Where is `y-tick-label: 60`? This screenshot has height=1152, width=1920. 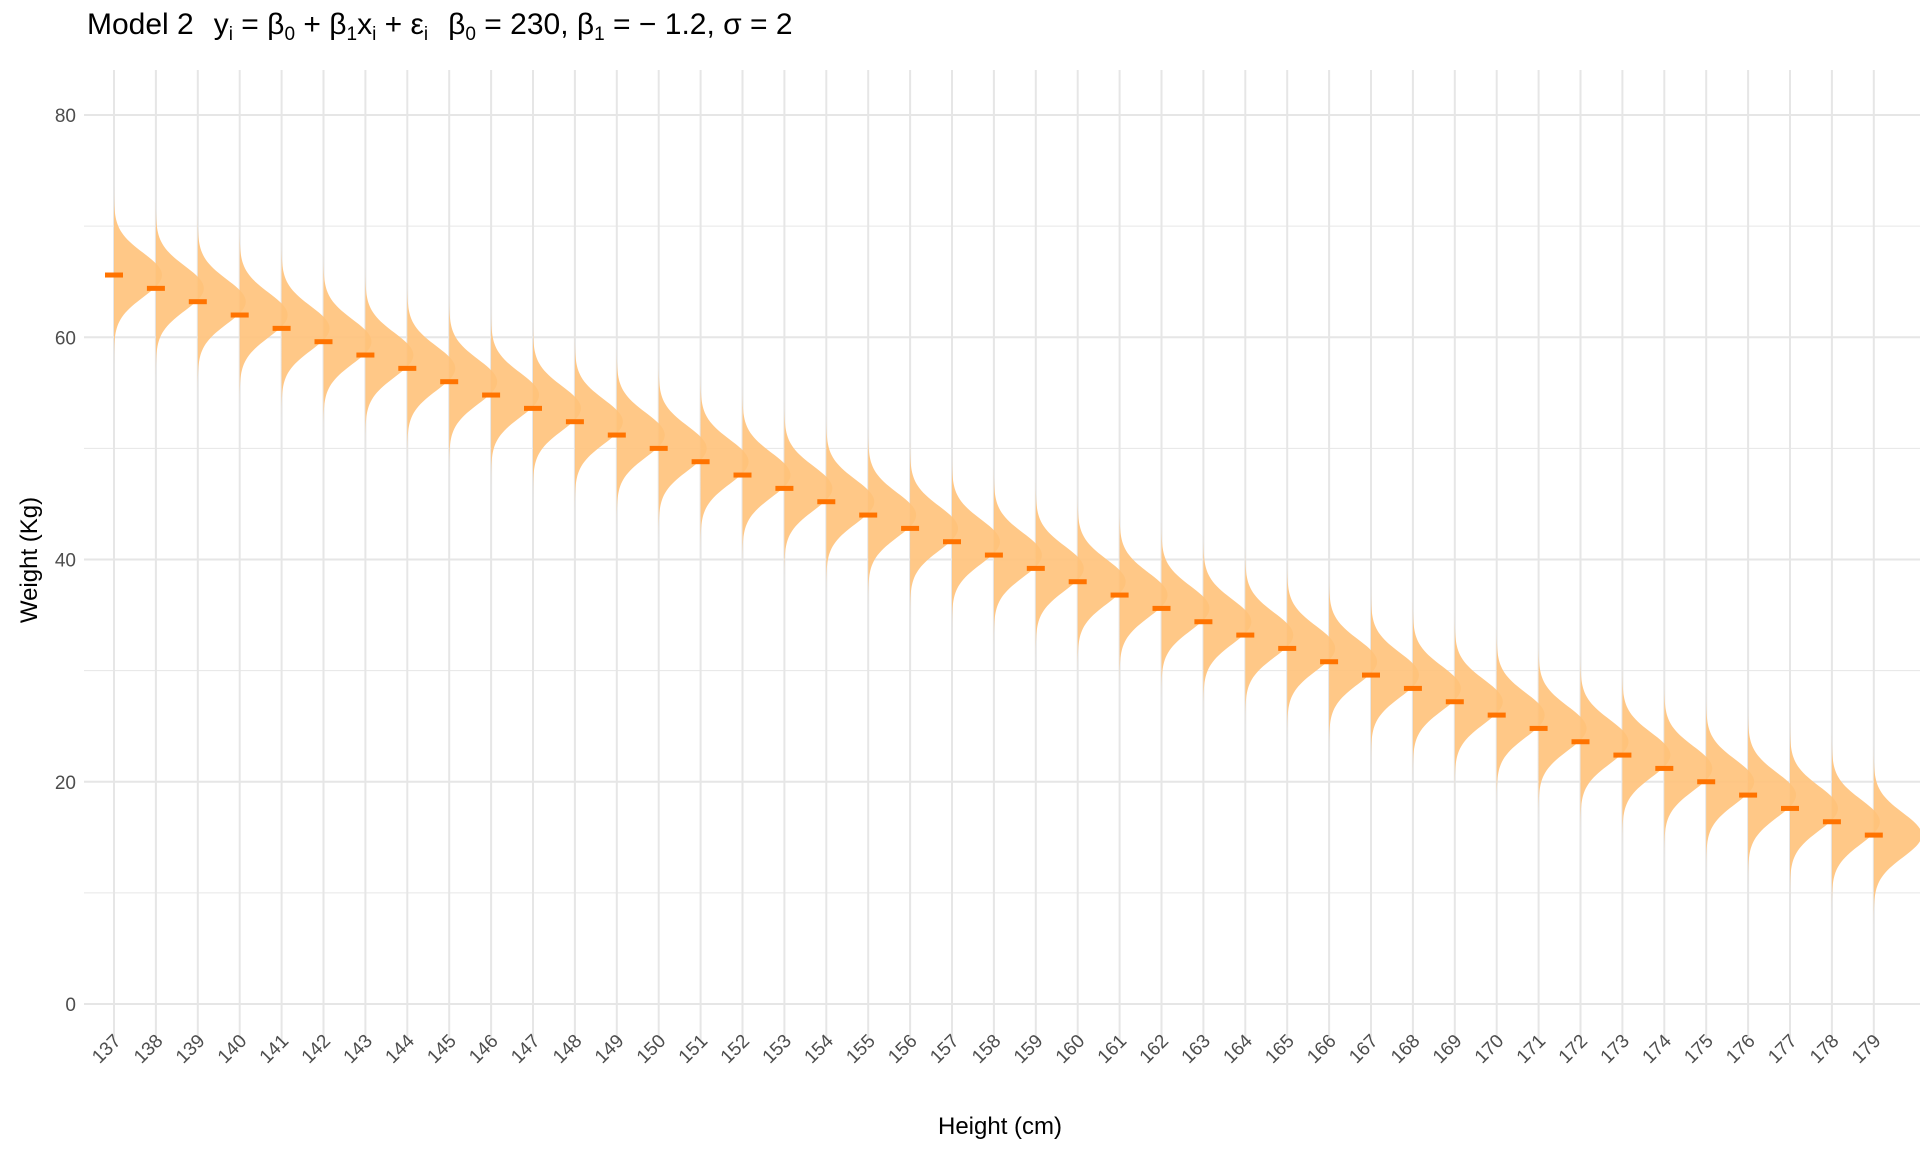
y-tick-label: 60 is located at coordinates (65, 338).